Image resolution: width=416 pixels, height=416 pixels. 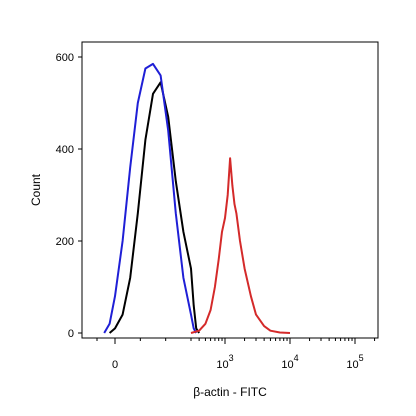 I want to click on x-axis: 0 10³ 10⁴ 10⁵, so click(x=236, y=354).